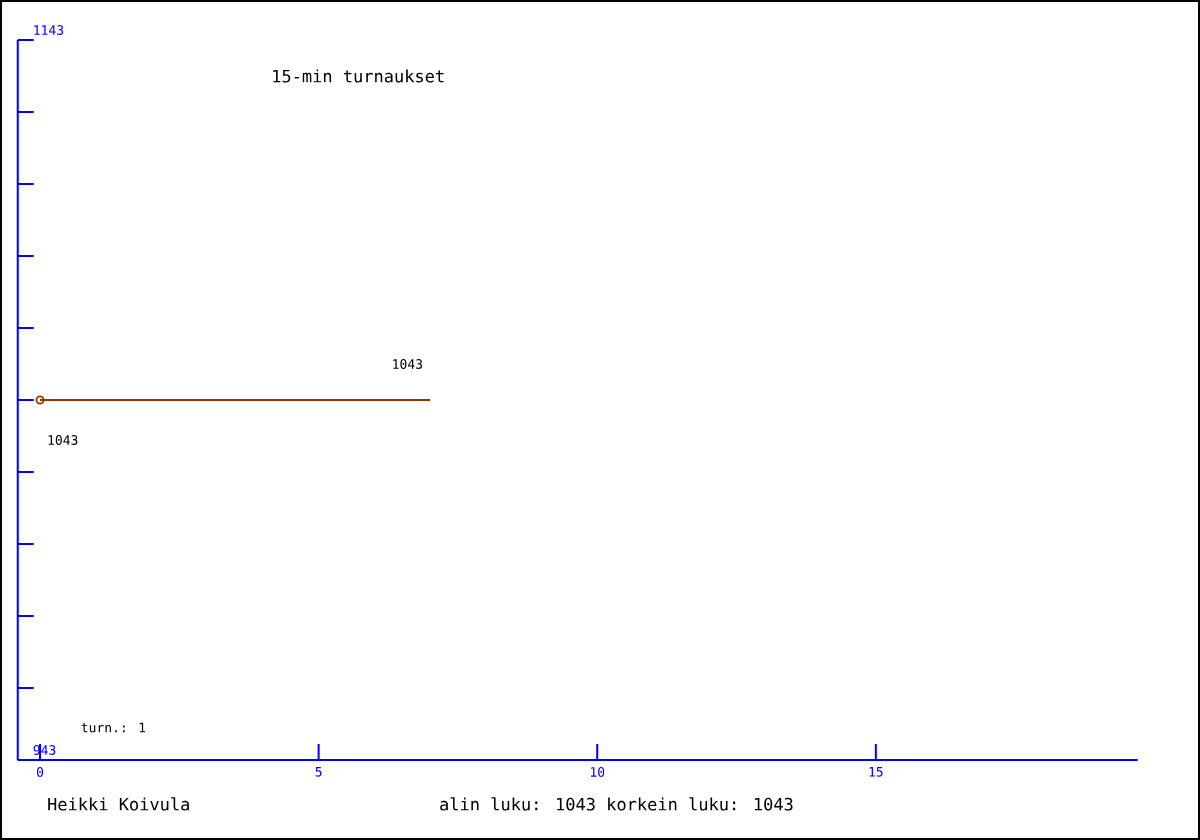 This screenshot has height=840, width=1200. I want to click on text: 15-min turnaukset, so click(358, 76).